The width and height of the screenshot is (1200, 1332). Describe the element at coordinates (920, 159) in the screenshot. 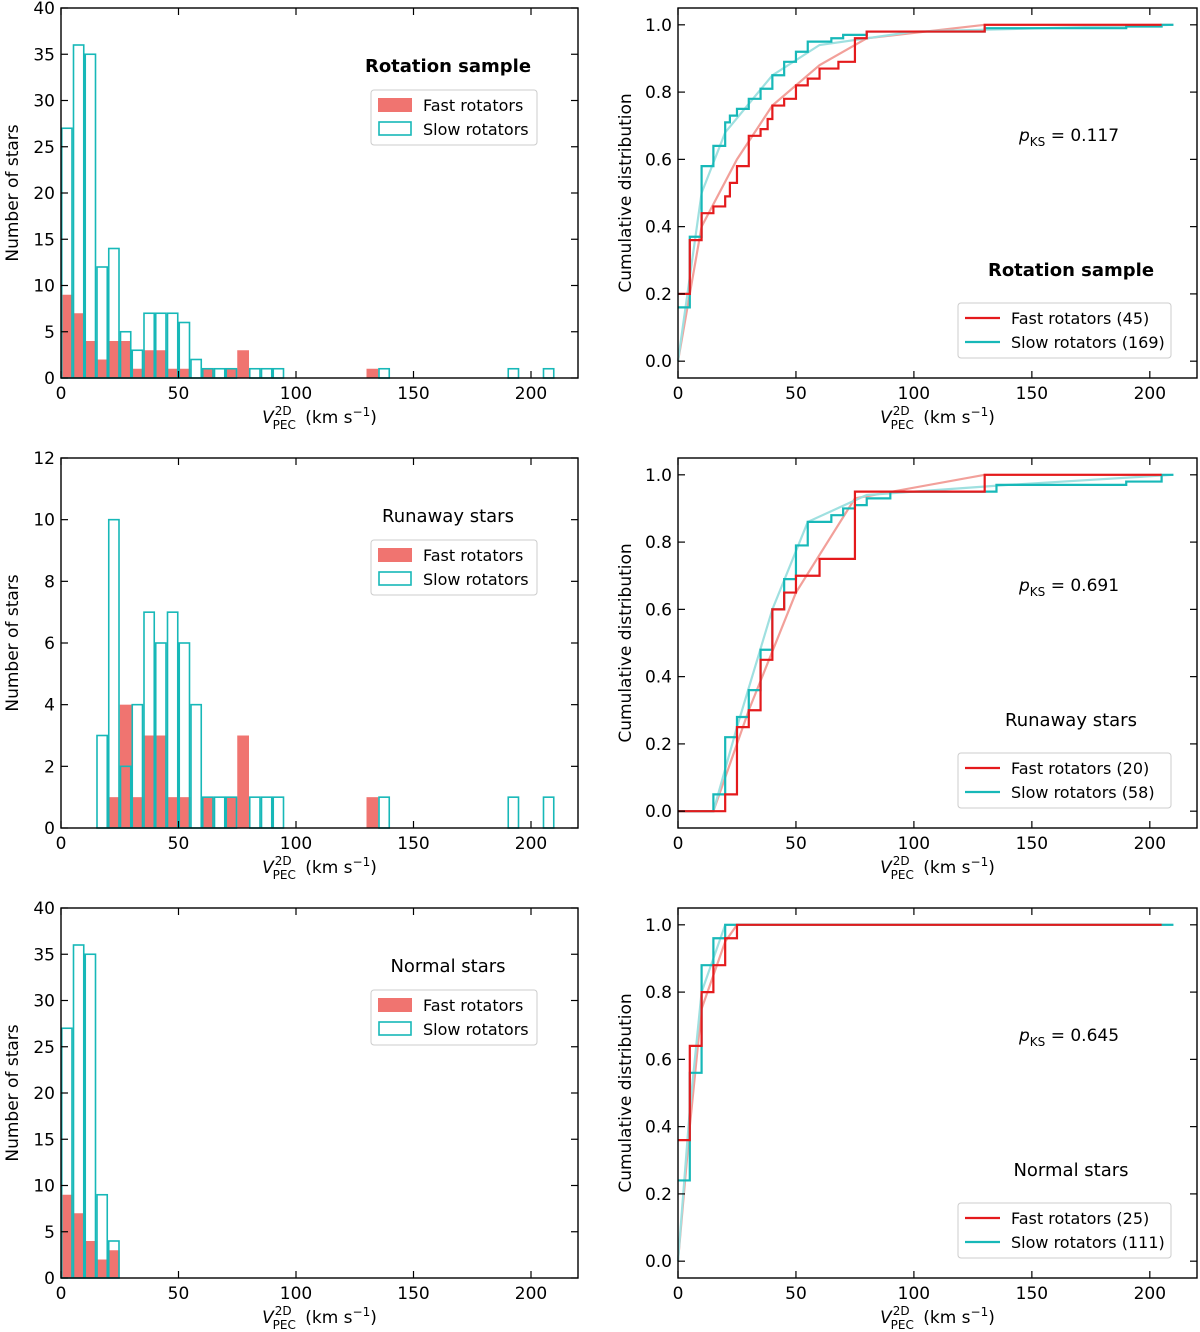

I see `cdf-step-fast` at that location.